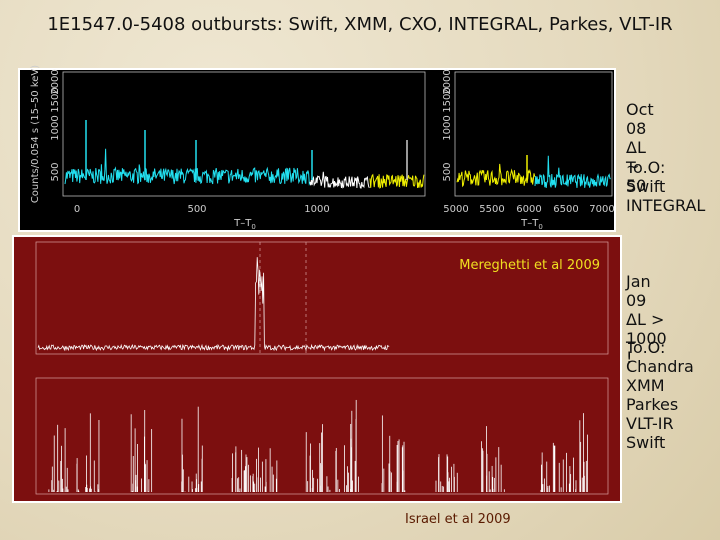  Describe the element at coordinates (213, 304) in the screenshot. I see `upper-curve` at that location.